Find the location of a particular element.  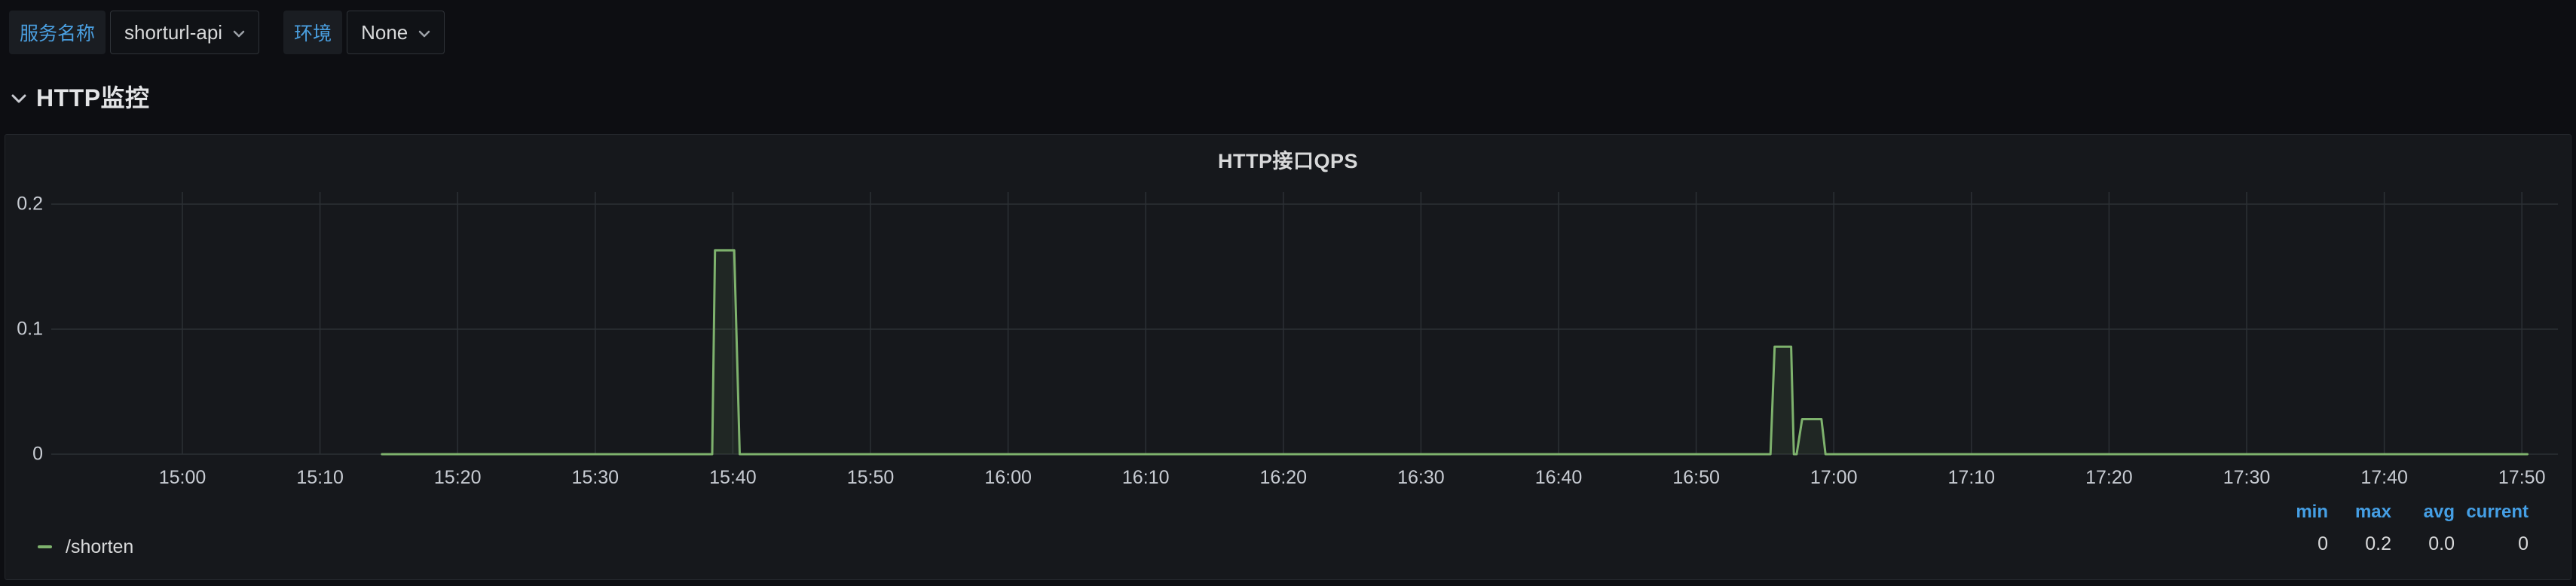

x-tick-label: 15:40 is located at coordinates (733, 477).